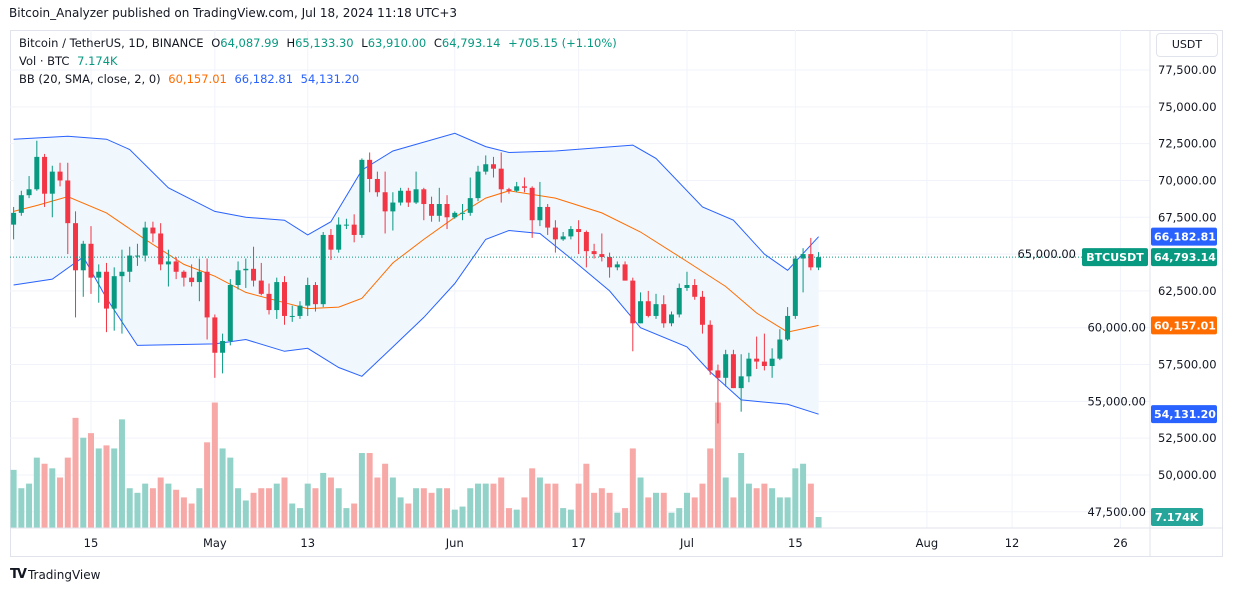 The width and height of the screenshot is (1233, 592). What do you see at coordinates (1187, 475) in the screenshot?
I see `price-tick-label: 50,000.00` at bounding box center [1187, 475].